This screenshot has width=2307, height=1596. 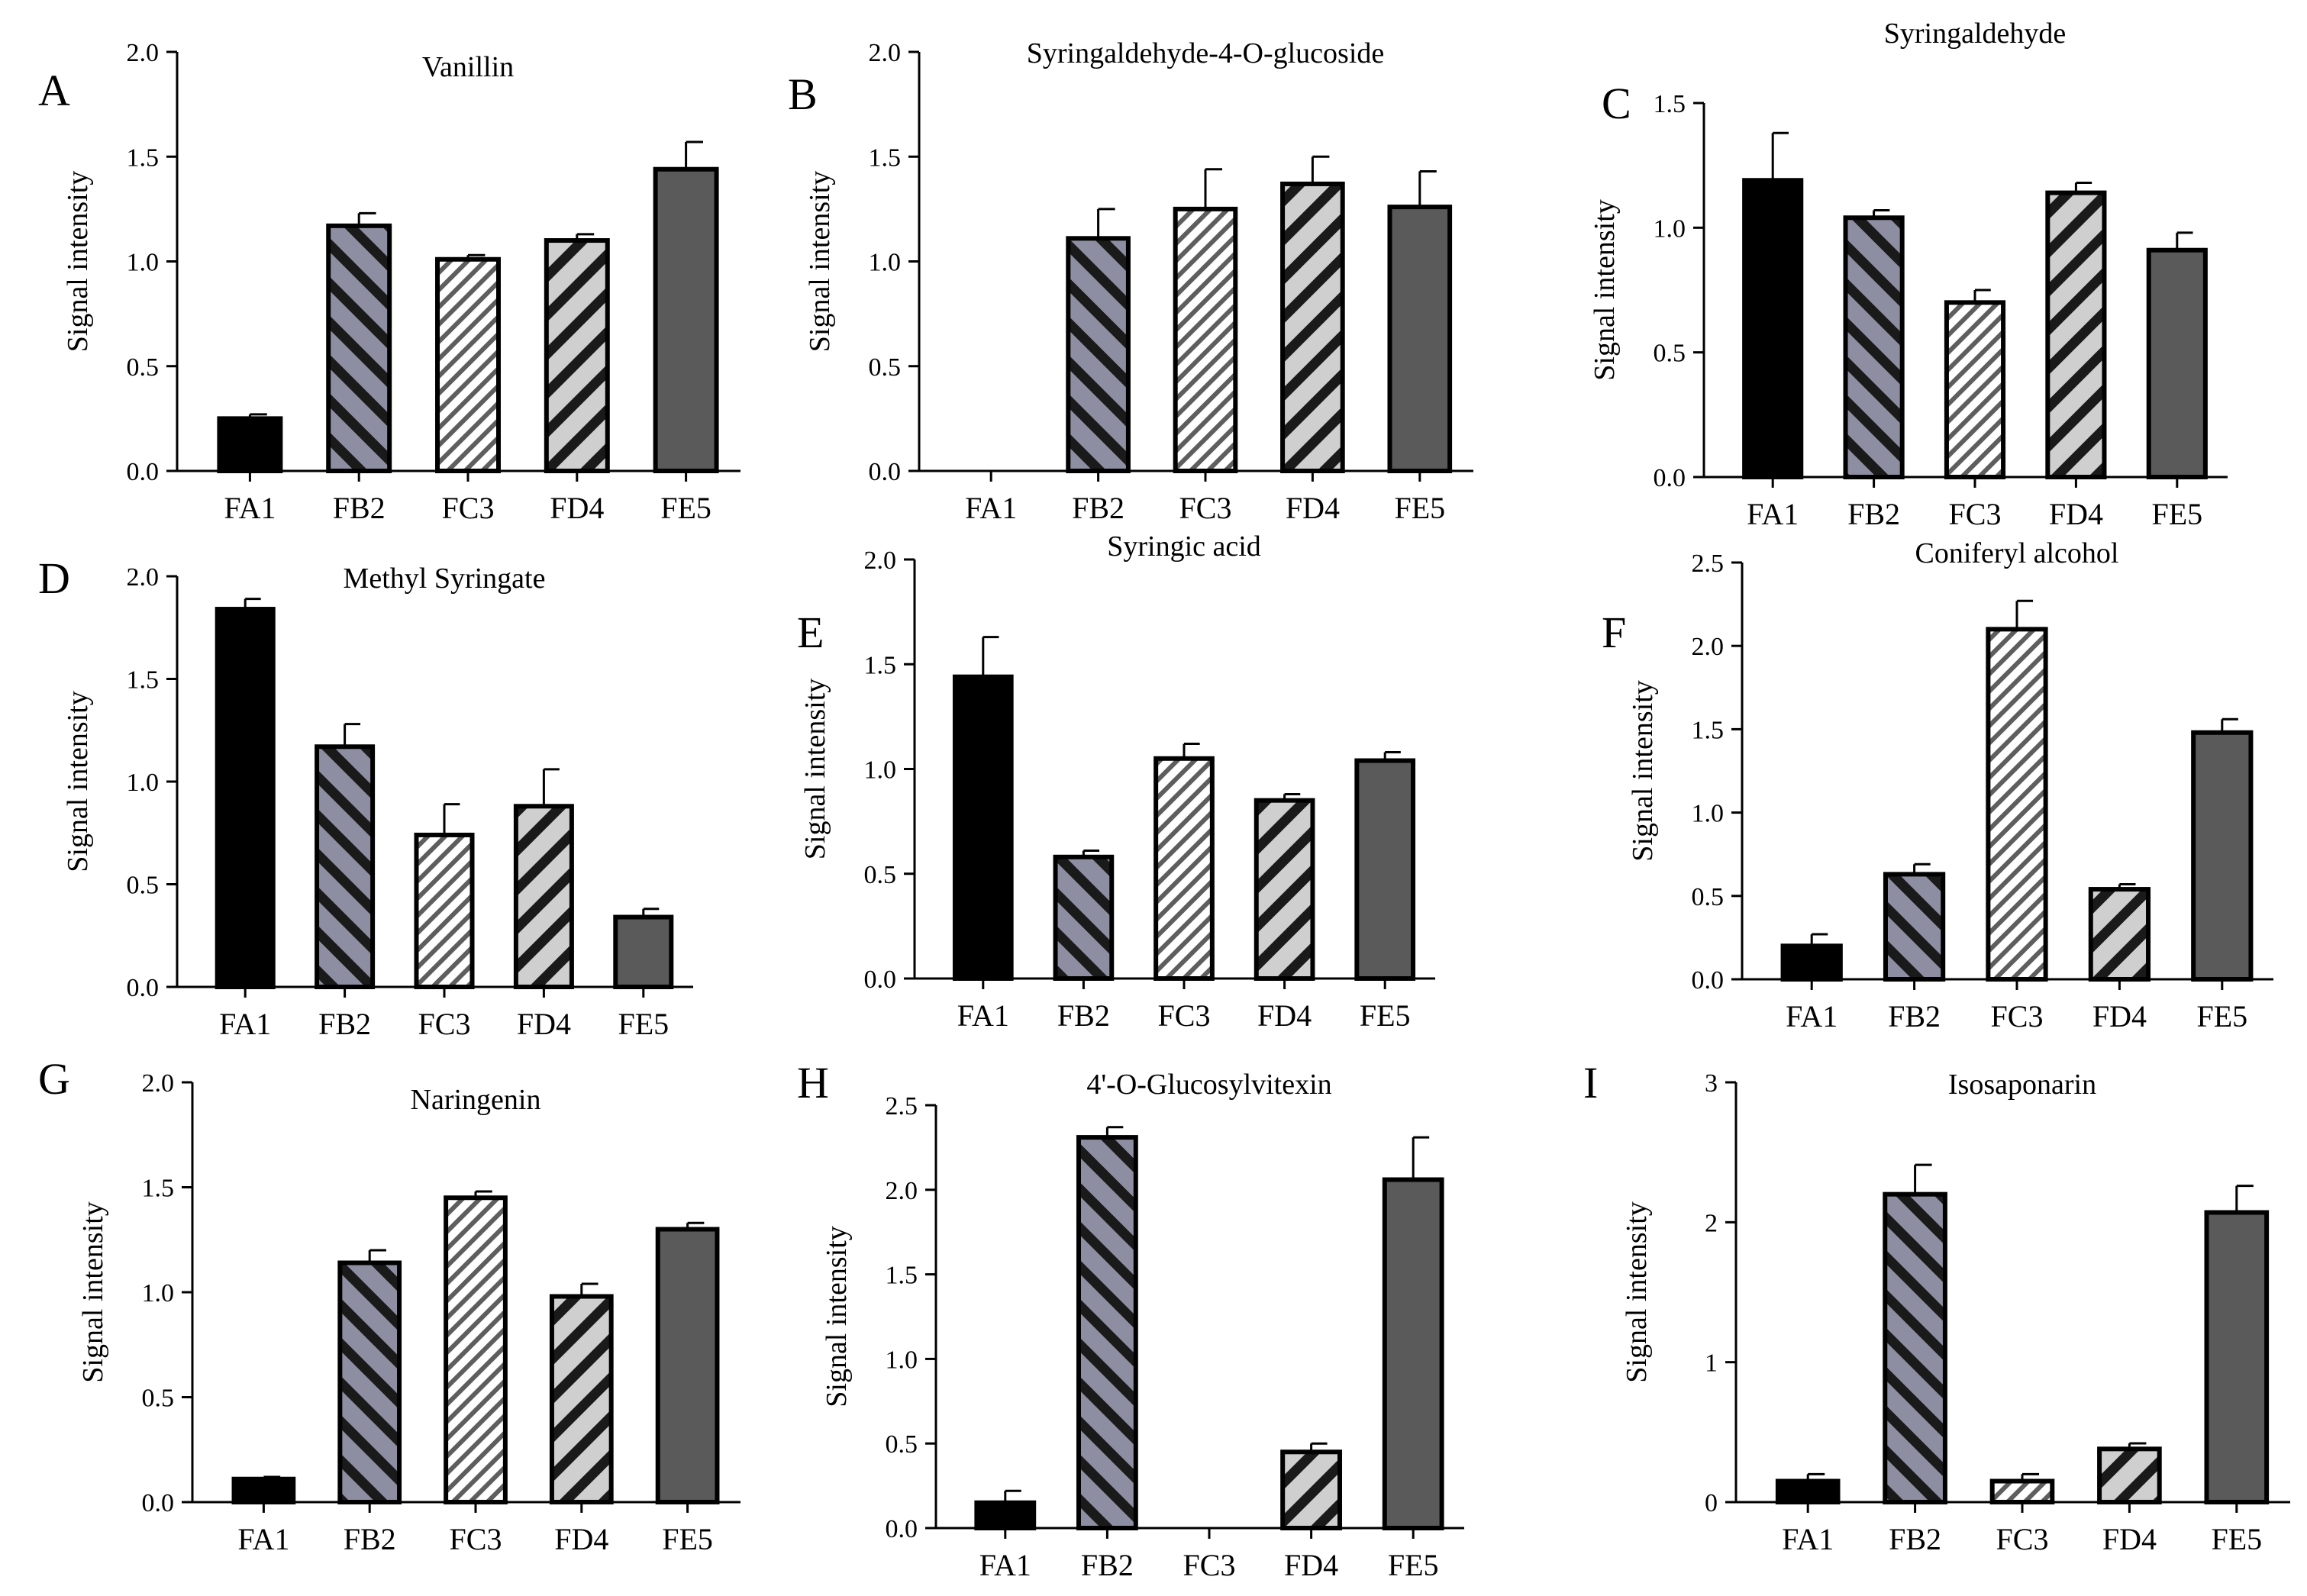 I want to click on y-tick-label: 2, so click(x=1712, y=1223).